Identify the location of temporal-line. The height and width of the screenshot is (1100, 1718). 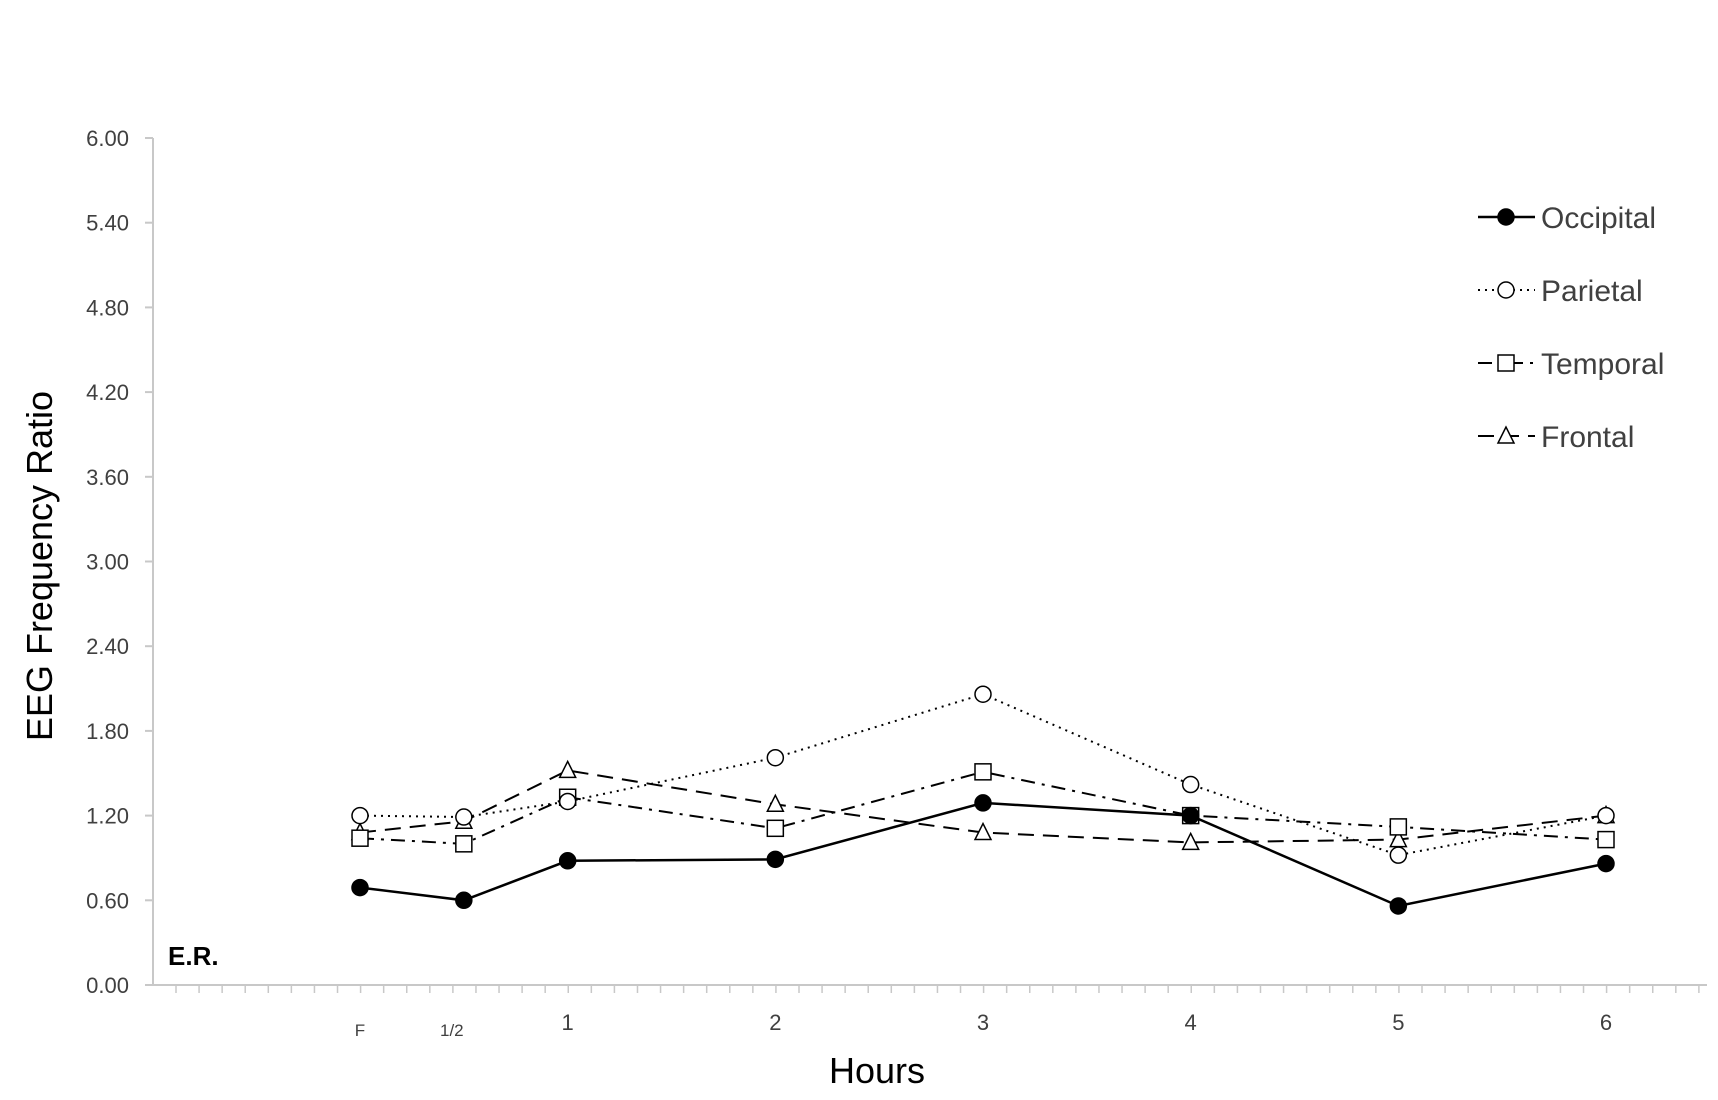
(983, 807).